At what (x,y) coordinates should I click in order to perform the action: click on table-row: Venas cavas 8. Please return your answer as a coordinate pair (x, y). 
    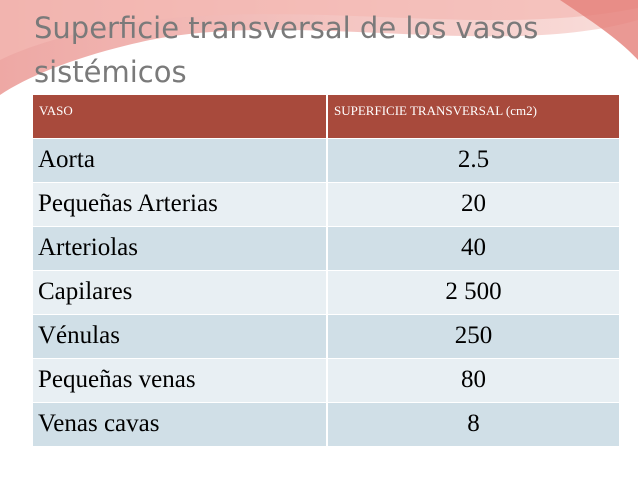
    Looking at the image, I should click on (327, 423).